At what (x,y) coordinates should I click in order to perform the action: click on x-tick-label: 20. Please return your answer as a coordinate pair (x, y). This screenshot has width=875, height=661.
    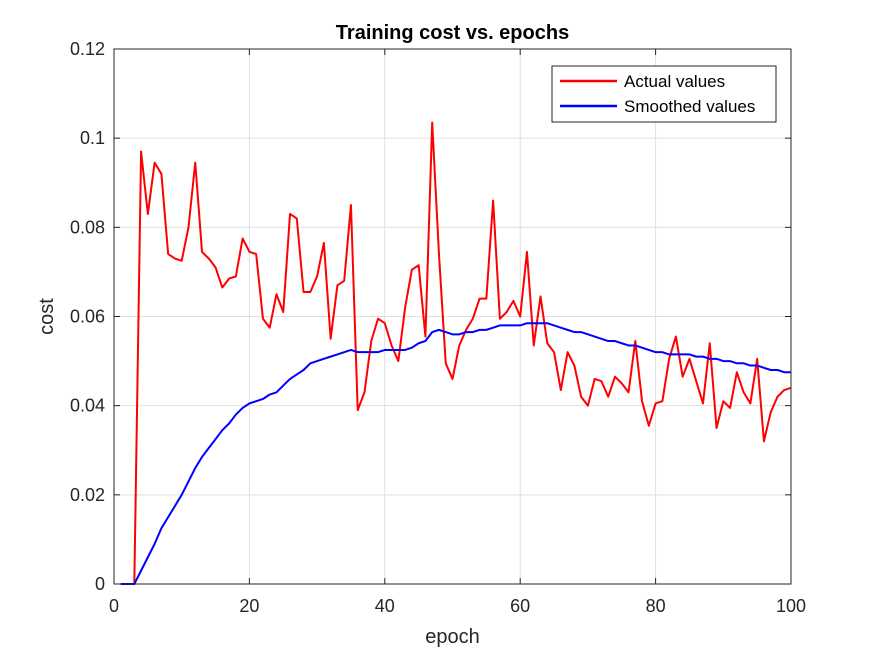
    Looking at the image, I should click on (249, 606).